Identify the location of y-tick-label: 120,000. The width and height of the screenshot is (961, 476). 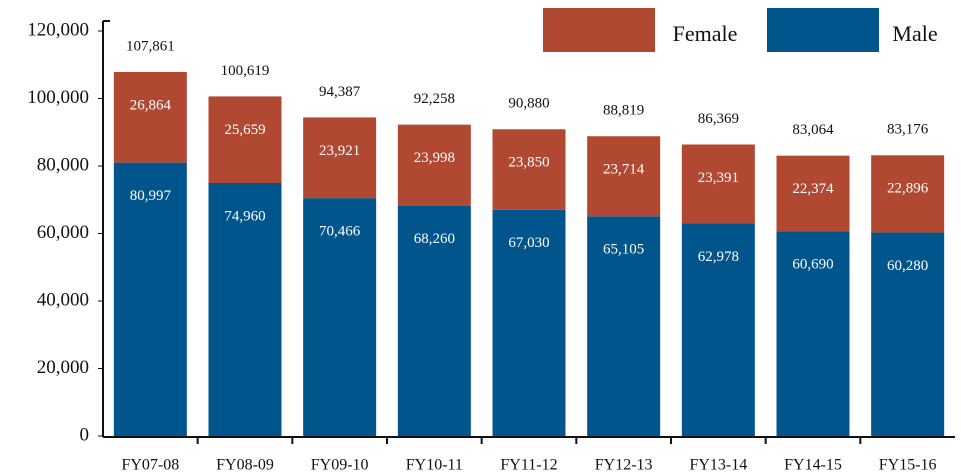
(58, 29).